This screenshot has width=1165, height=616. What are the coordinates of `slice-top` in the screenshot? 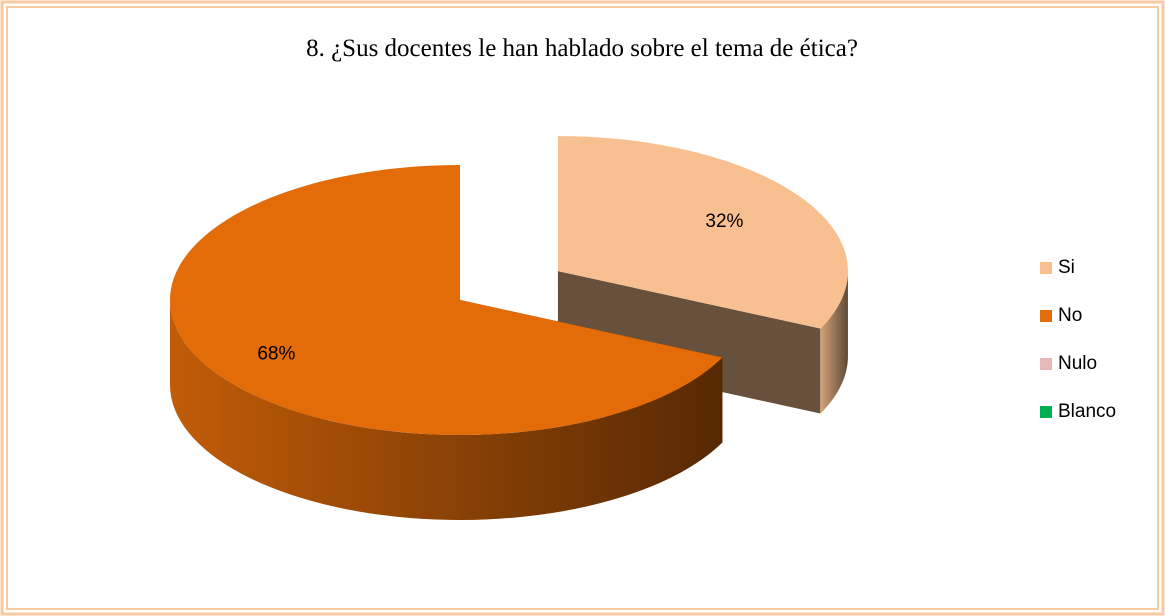 It's located at (702, 232).